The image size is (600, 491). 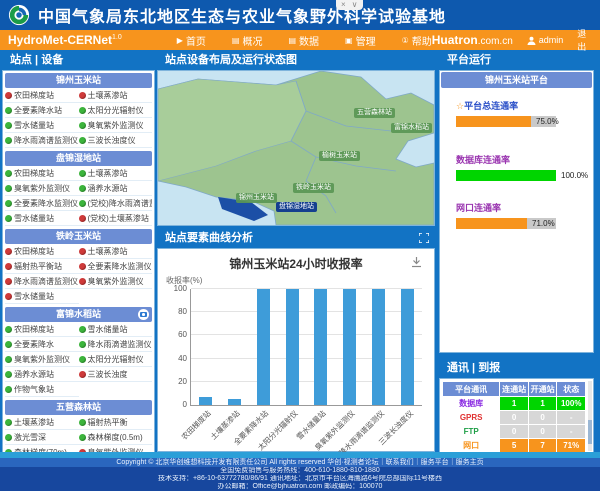 What do you see at coordinates (471, 417) in the screenshot?
I see `comm-name: GPRS` at bounding box center [471, 417].